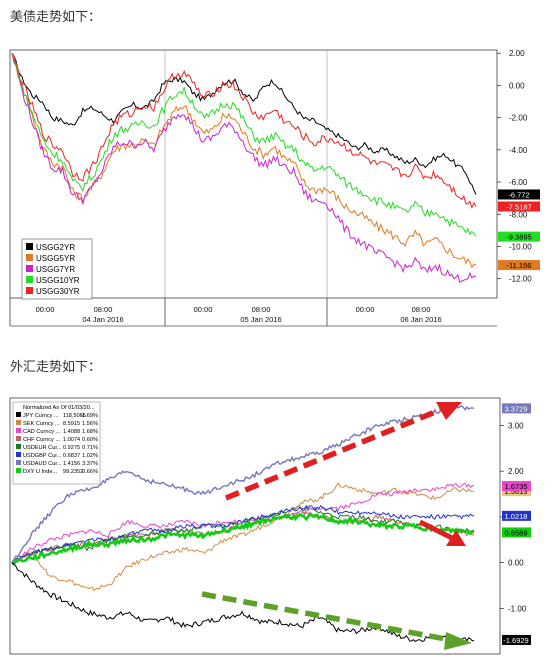 This screenshot has width=554, height=657. Describe the element at coordinates (71, 448) in the screenshot. I see `legend-value: 0.9275` at that location.